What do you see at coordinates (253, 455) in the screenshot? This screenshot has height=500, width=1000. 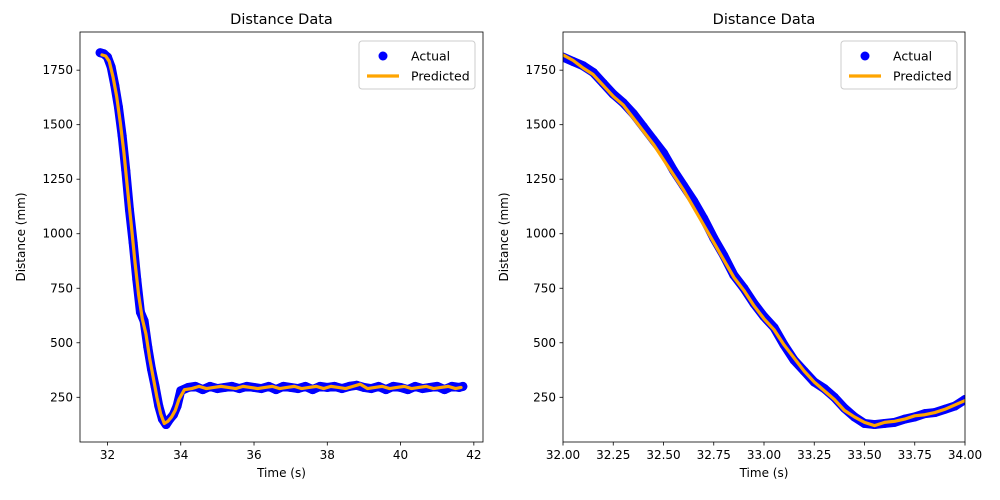 I see `x-tick-label: 36` at bounding box center [253, 455].